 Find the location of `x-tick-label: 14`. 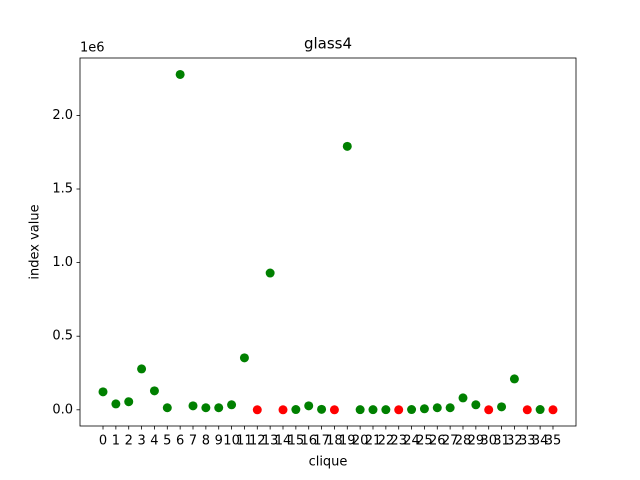

x-tick-label: 14 is located at coordinates (283, 441).